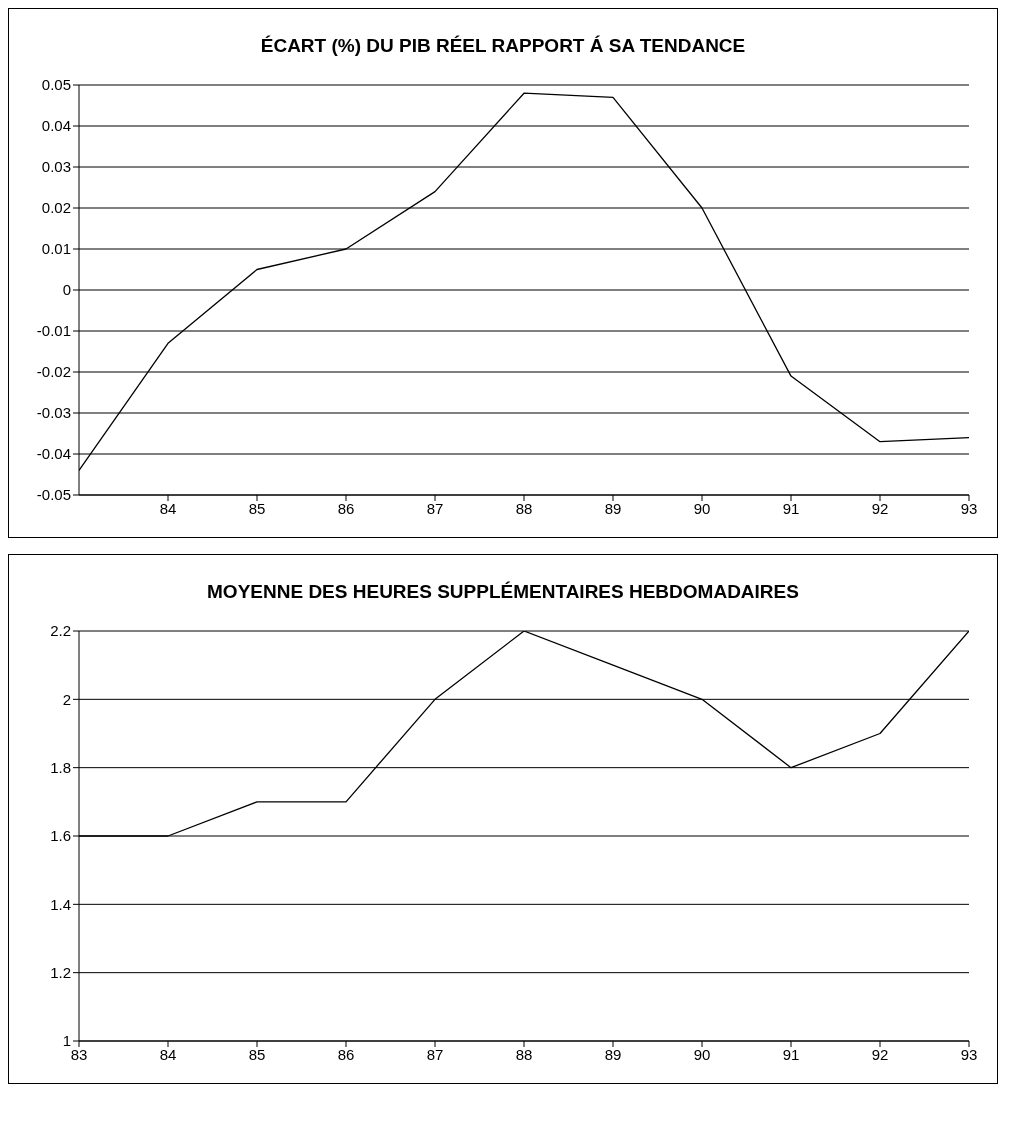 This screenshot has height=1137, width=1018. What do you see at coordinates (66, 290) in the screenshot?
I see `y-tick-label: 0` at bounding box center [66, 290].